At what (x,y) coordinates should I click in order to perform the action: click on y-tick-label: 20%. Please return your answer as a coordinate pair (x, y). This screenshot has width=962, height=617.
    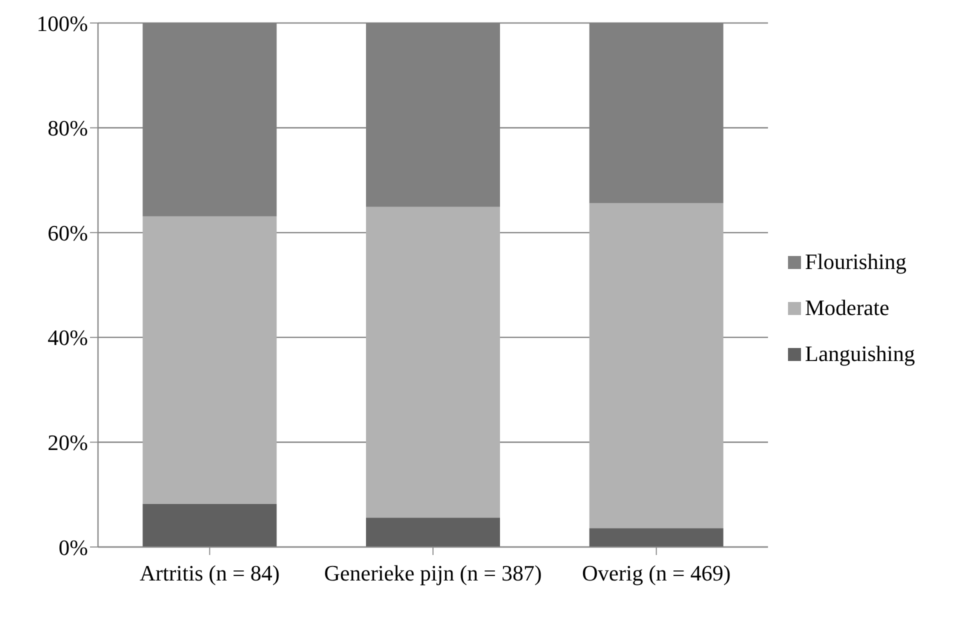
    Looking at the image, I should click on (68, 443).